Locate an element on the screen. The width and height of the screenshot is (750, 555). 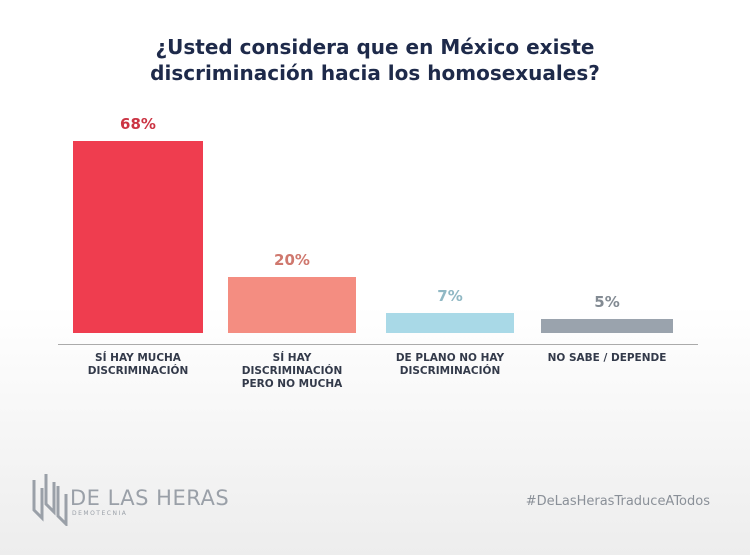
x-tick-label: DE PLANO NO HAY DISCRIMINACIÓN is located at coordinates (450, 364).